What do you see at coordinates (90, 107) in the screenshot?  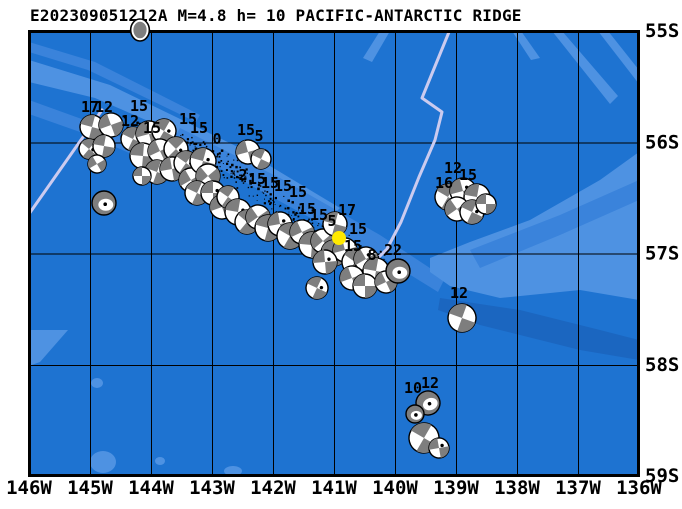 I see `depth-label: 17` at bounding box center [90, 107].